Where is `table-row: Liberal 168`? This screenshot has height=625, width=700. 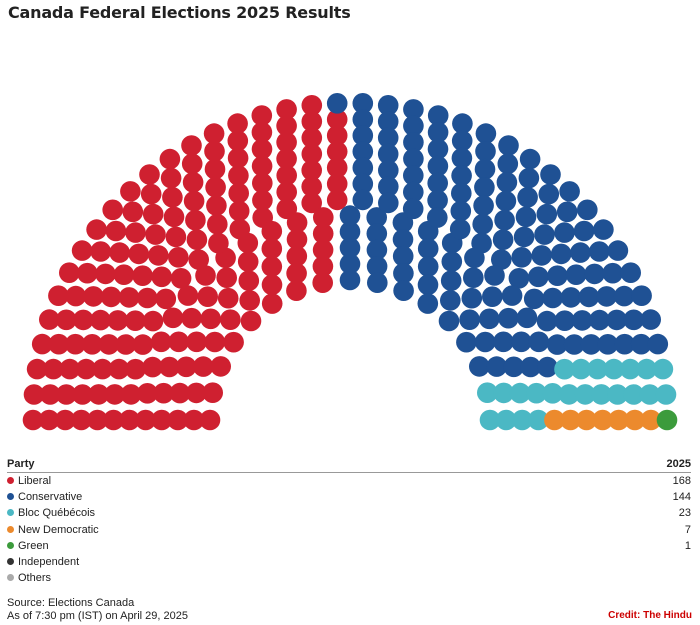
table-row: Liberal 168 is located at coordinates (349, 481).